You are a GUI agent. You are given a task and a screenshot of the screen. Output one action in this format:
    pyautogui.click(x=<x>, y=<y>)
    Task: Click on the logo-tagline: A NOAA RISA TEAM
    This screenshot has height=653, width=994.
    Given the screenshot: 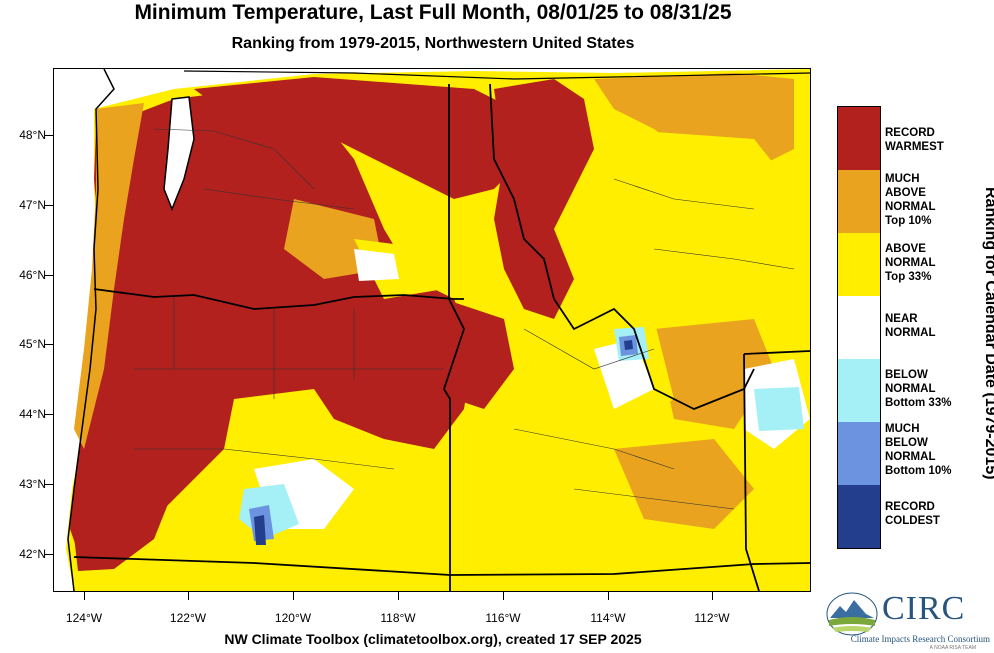 What is the action you would take?
    pyautogui.click(x=952, y=648)
    